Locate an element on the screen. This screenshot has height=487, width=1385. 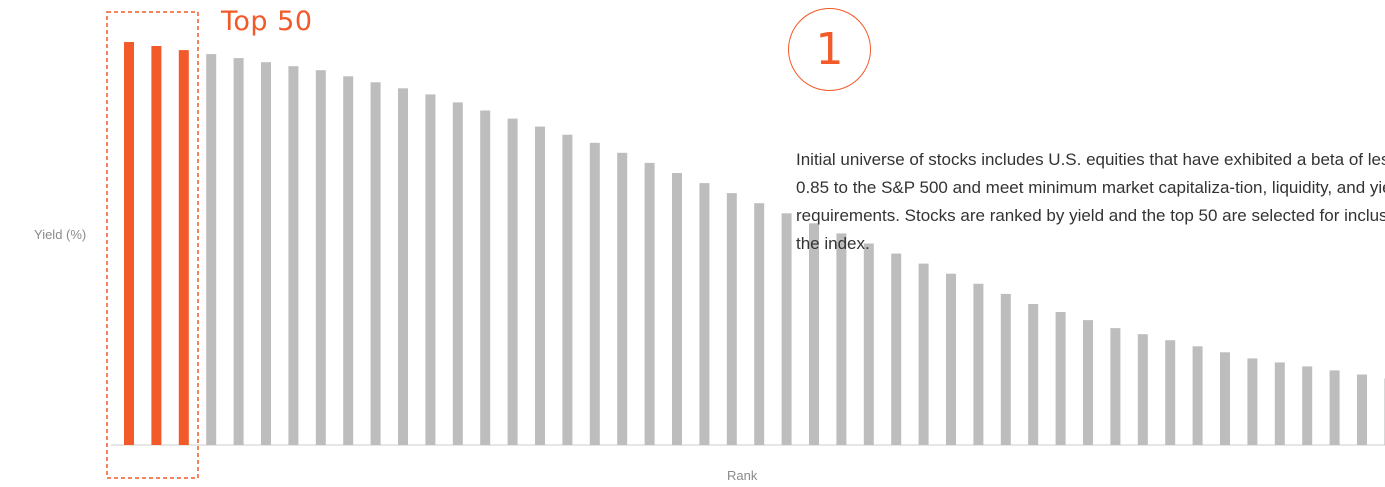
step-number: 1 is located at coordinates (829, 49).